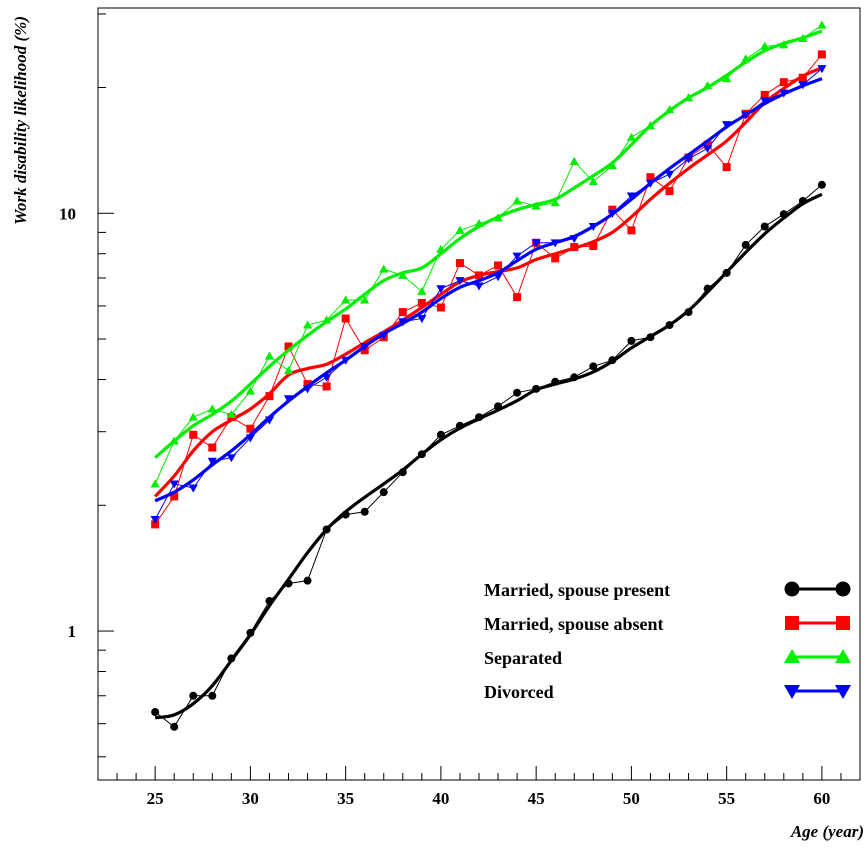 This screenshot has height=848, width=867. Describe the element at coordinates (827, 831) in the screenshot. I see `x-axis-title: Age (year)` at that location.